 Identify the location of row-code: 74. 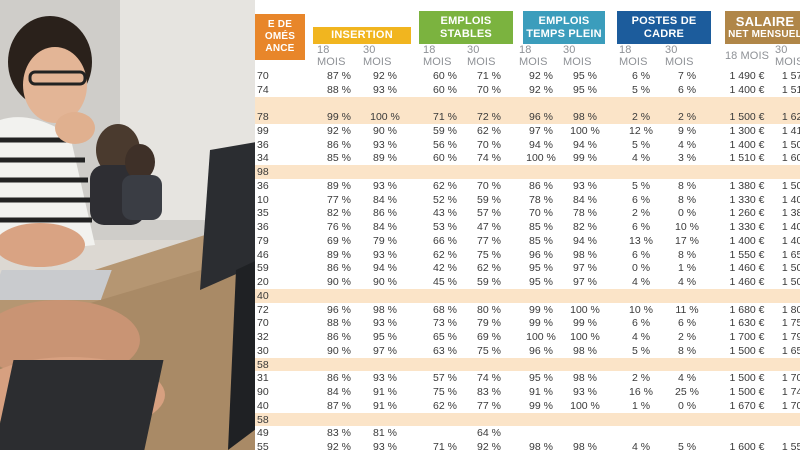
(263, 89).